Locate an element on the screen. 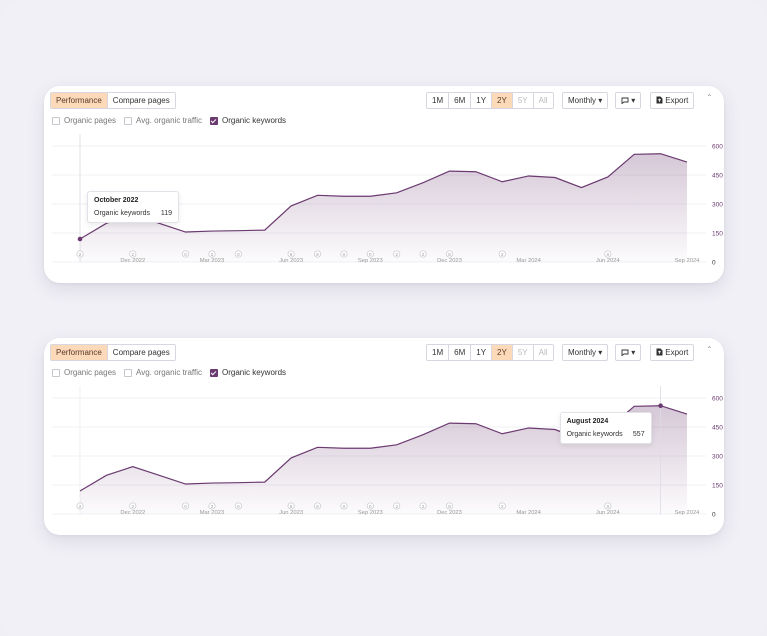 The width and height of the screenshot is (767, 636). range-selector: 1M 6M 1Y 2Y 5Y All is located at coordinates (490, 100).